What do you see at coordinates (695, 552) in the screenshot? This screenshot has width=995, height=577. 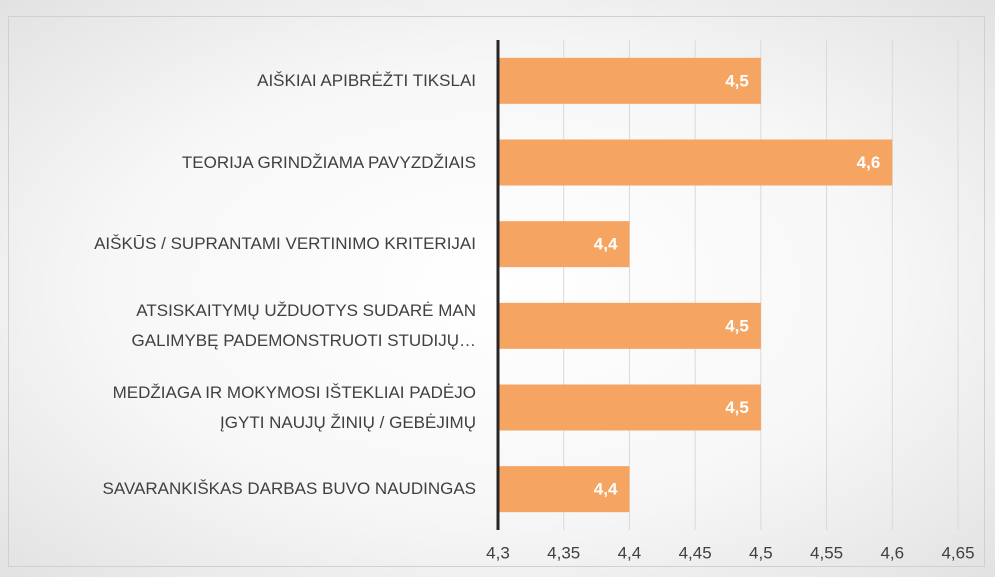 I see `x-tick-label: 4,45` at bounding box center [695, 552].